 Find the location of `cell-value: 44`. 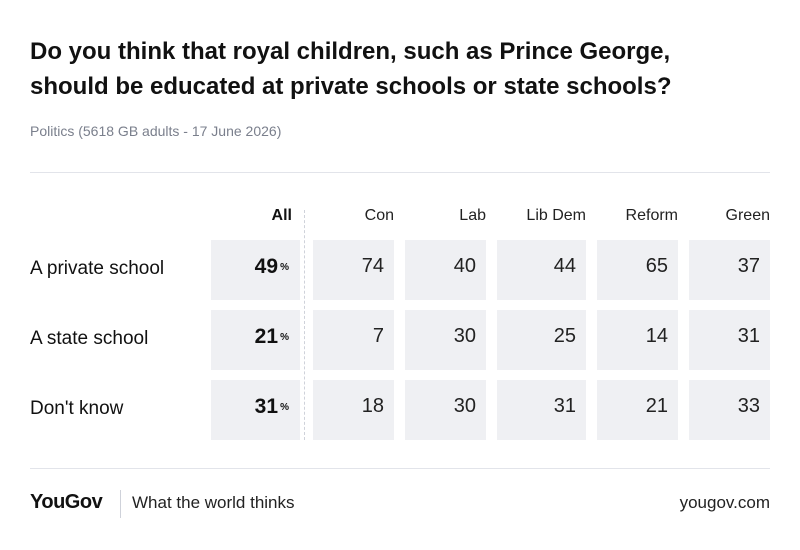

cell-value: 44 is located at coordinates (564, 266).